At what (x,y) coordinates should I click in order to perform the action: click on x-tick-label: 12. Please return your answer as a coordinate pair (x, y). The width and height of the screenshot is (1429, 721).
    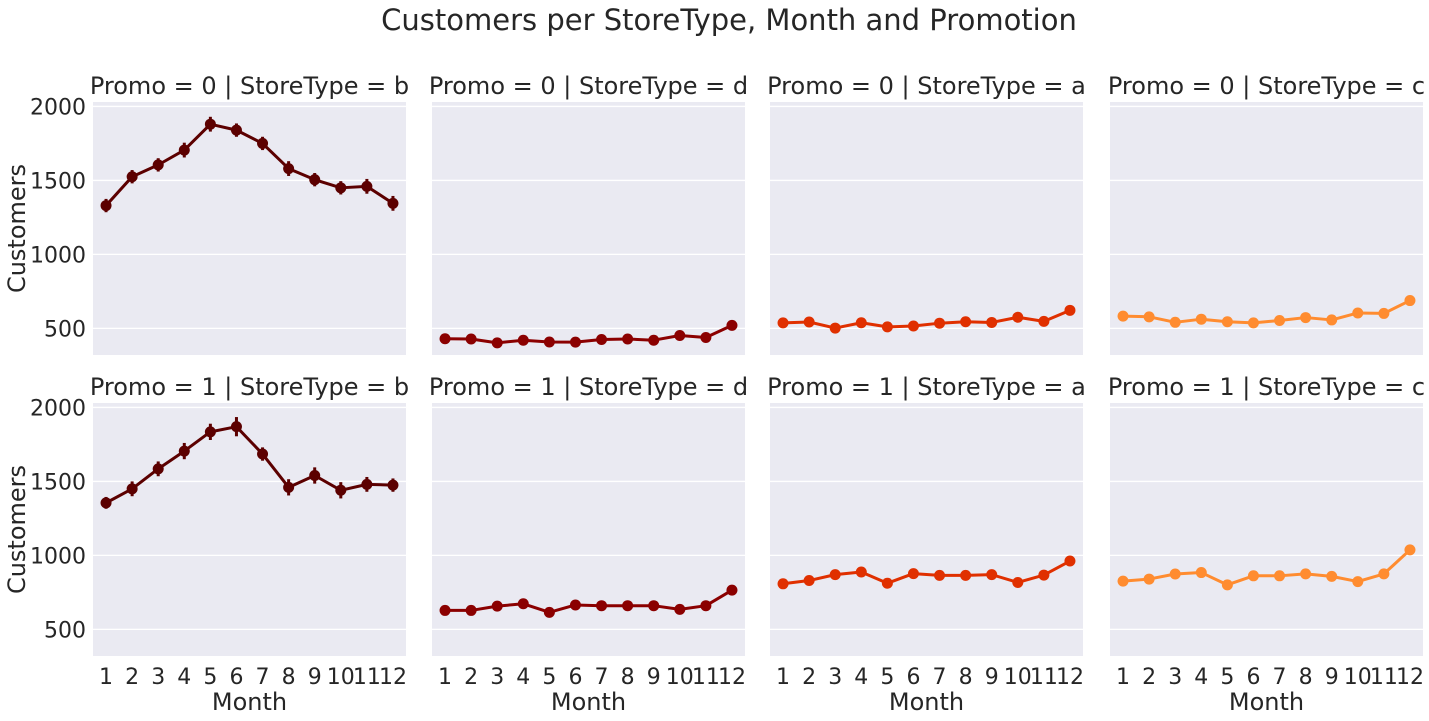
    Looking at the image, I should click on (393, 677).